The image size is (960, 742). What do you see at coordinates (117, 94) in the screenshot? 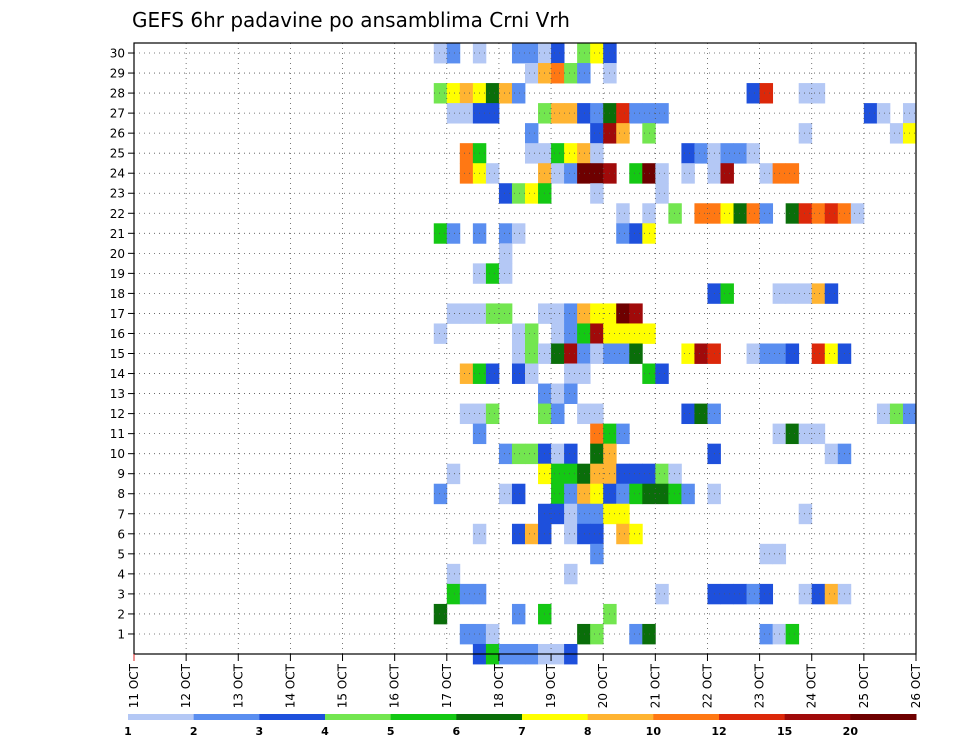
I see `y-tick-label: 28` at bounding box center [117, 94].